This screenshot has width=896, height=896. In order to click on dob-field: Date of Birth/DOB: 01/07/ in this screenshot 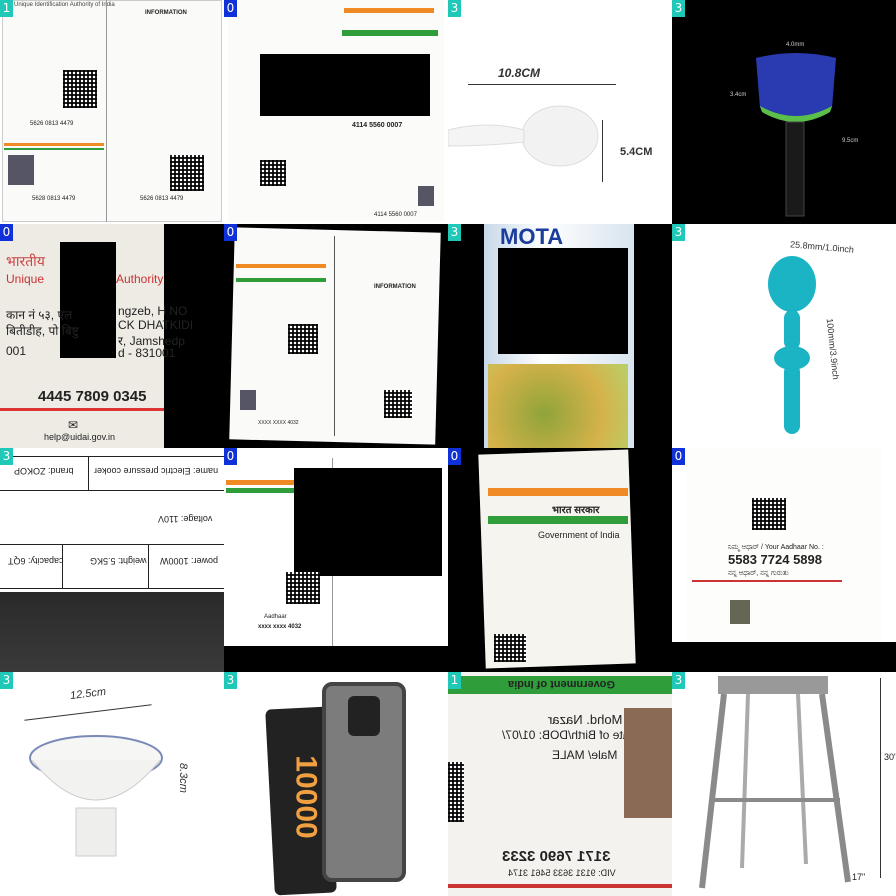, I will do `click(570, 735)`.